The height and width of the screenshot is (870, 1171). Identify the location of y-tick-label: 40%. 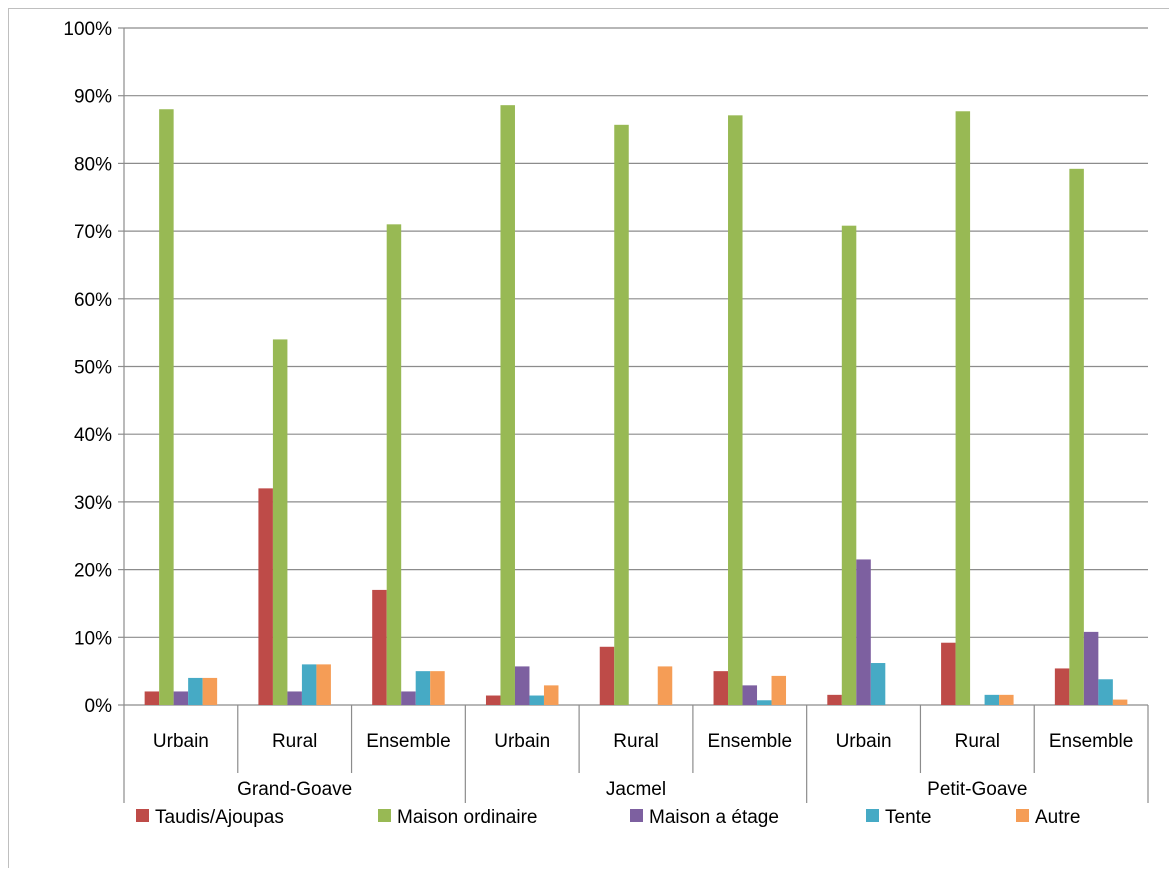
(93, 435).